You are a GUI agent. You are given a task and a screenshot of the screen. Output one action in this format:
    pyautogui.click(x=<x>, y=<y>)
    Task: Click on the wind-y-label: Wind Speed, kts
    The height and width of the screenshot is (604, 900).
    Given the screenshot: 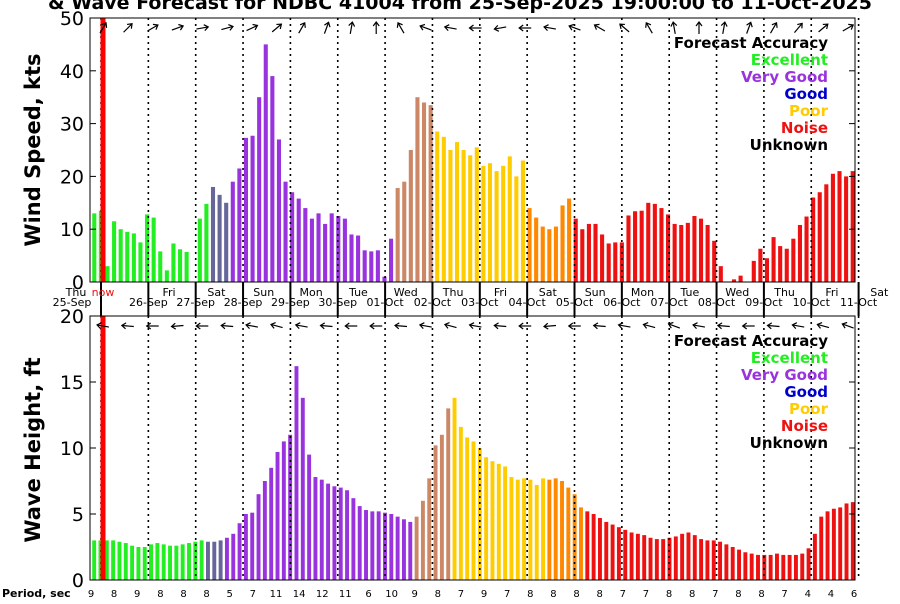 What is the action you would take?
    pyautogui.click(x=33, y=149)
    